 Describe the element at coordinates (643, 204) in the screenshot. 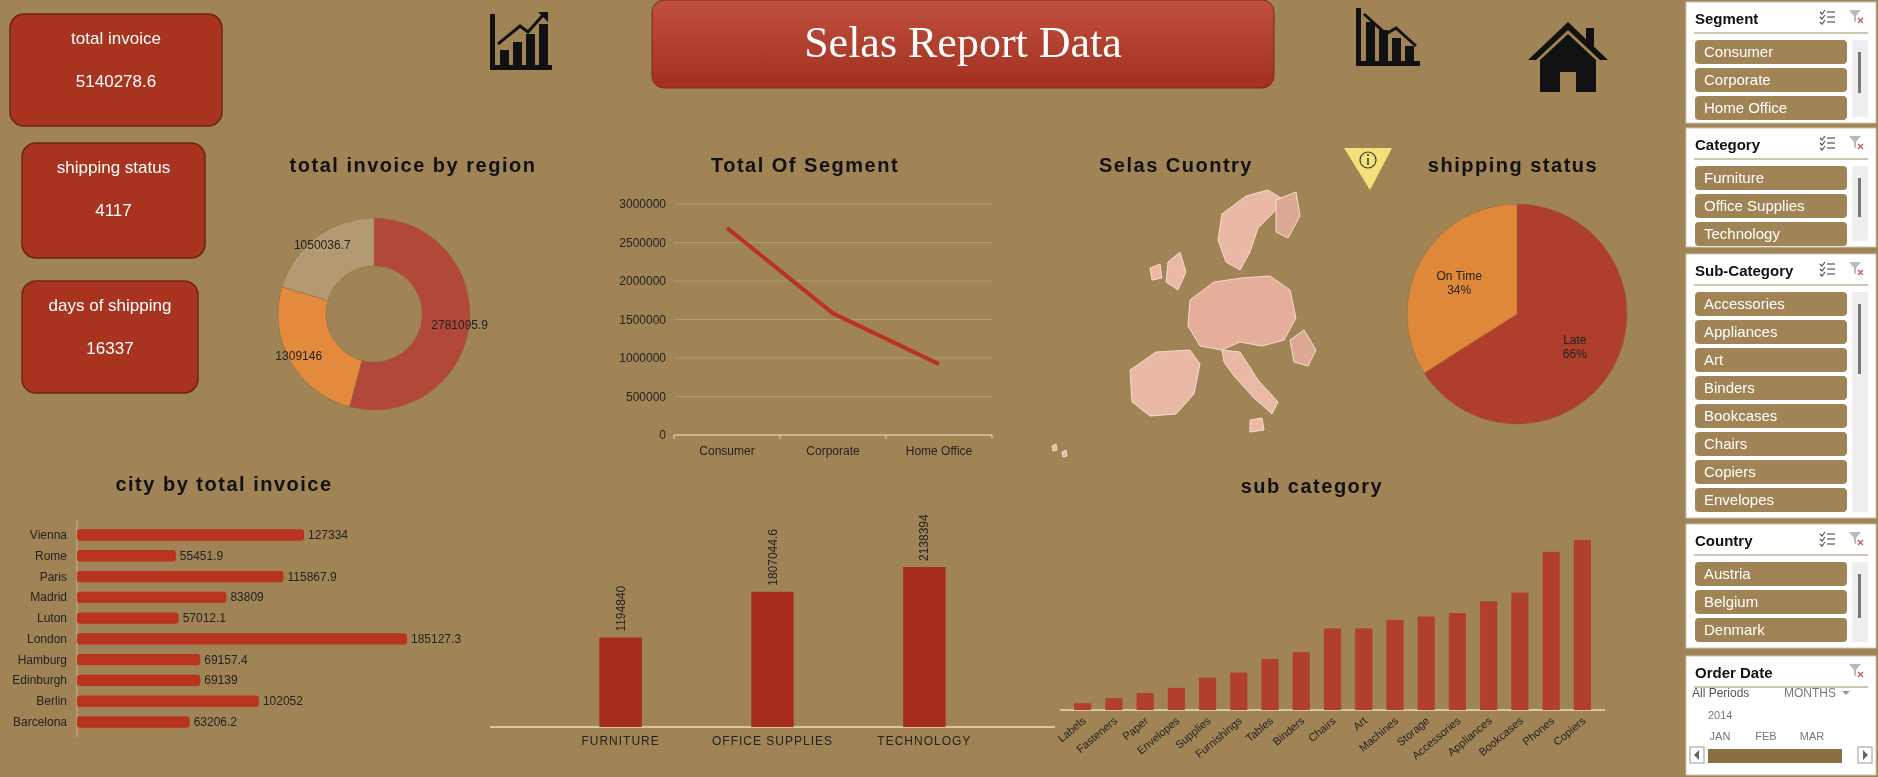

I see `y-tick-label: 3000000` at that location.